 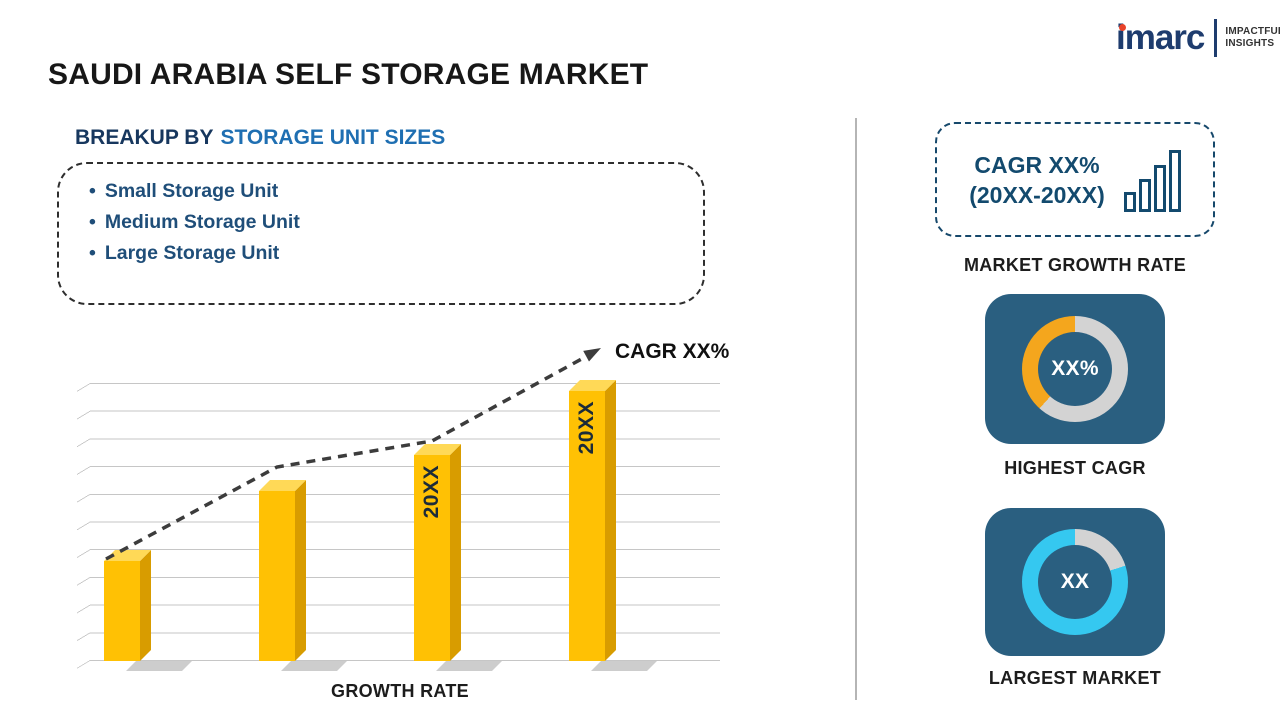 What do you see at coordinates (83, 526) in the screenshot?
I see `chart-left-wall` at bounding box center [83, 526].